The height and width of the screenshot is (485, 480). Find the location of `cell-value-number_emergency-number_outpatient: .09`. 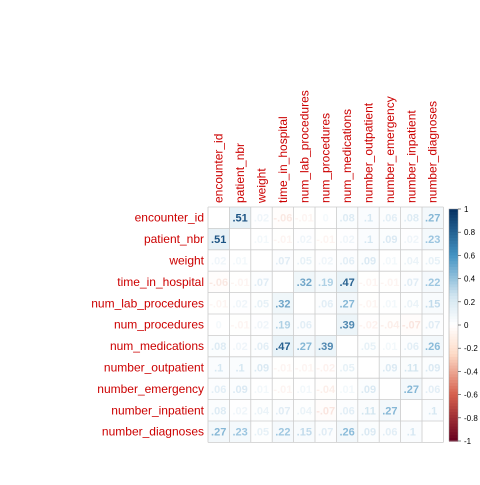

cell-value-number_emergency-number_outpatient: .09 is located at coordinates (368, 390).